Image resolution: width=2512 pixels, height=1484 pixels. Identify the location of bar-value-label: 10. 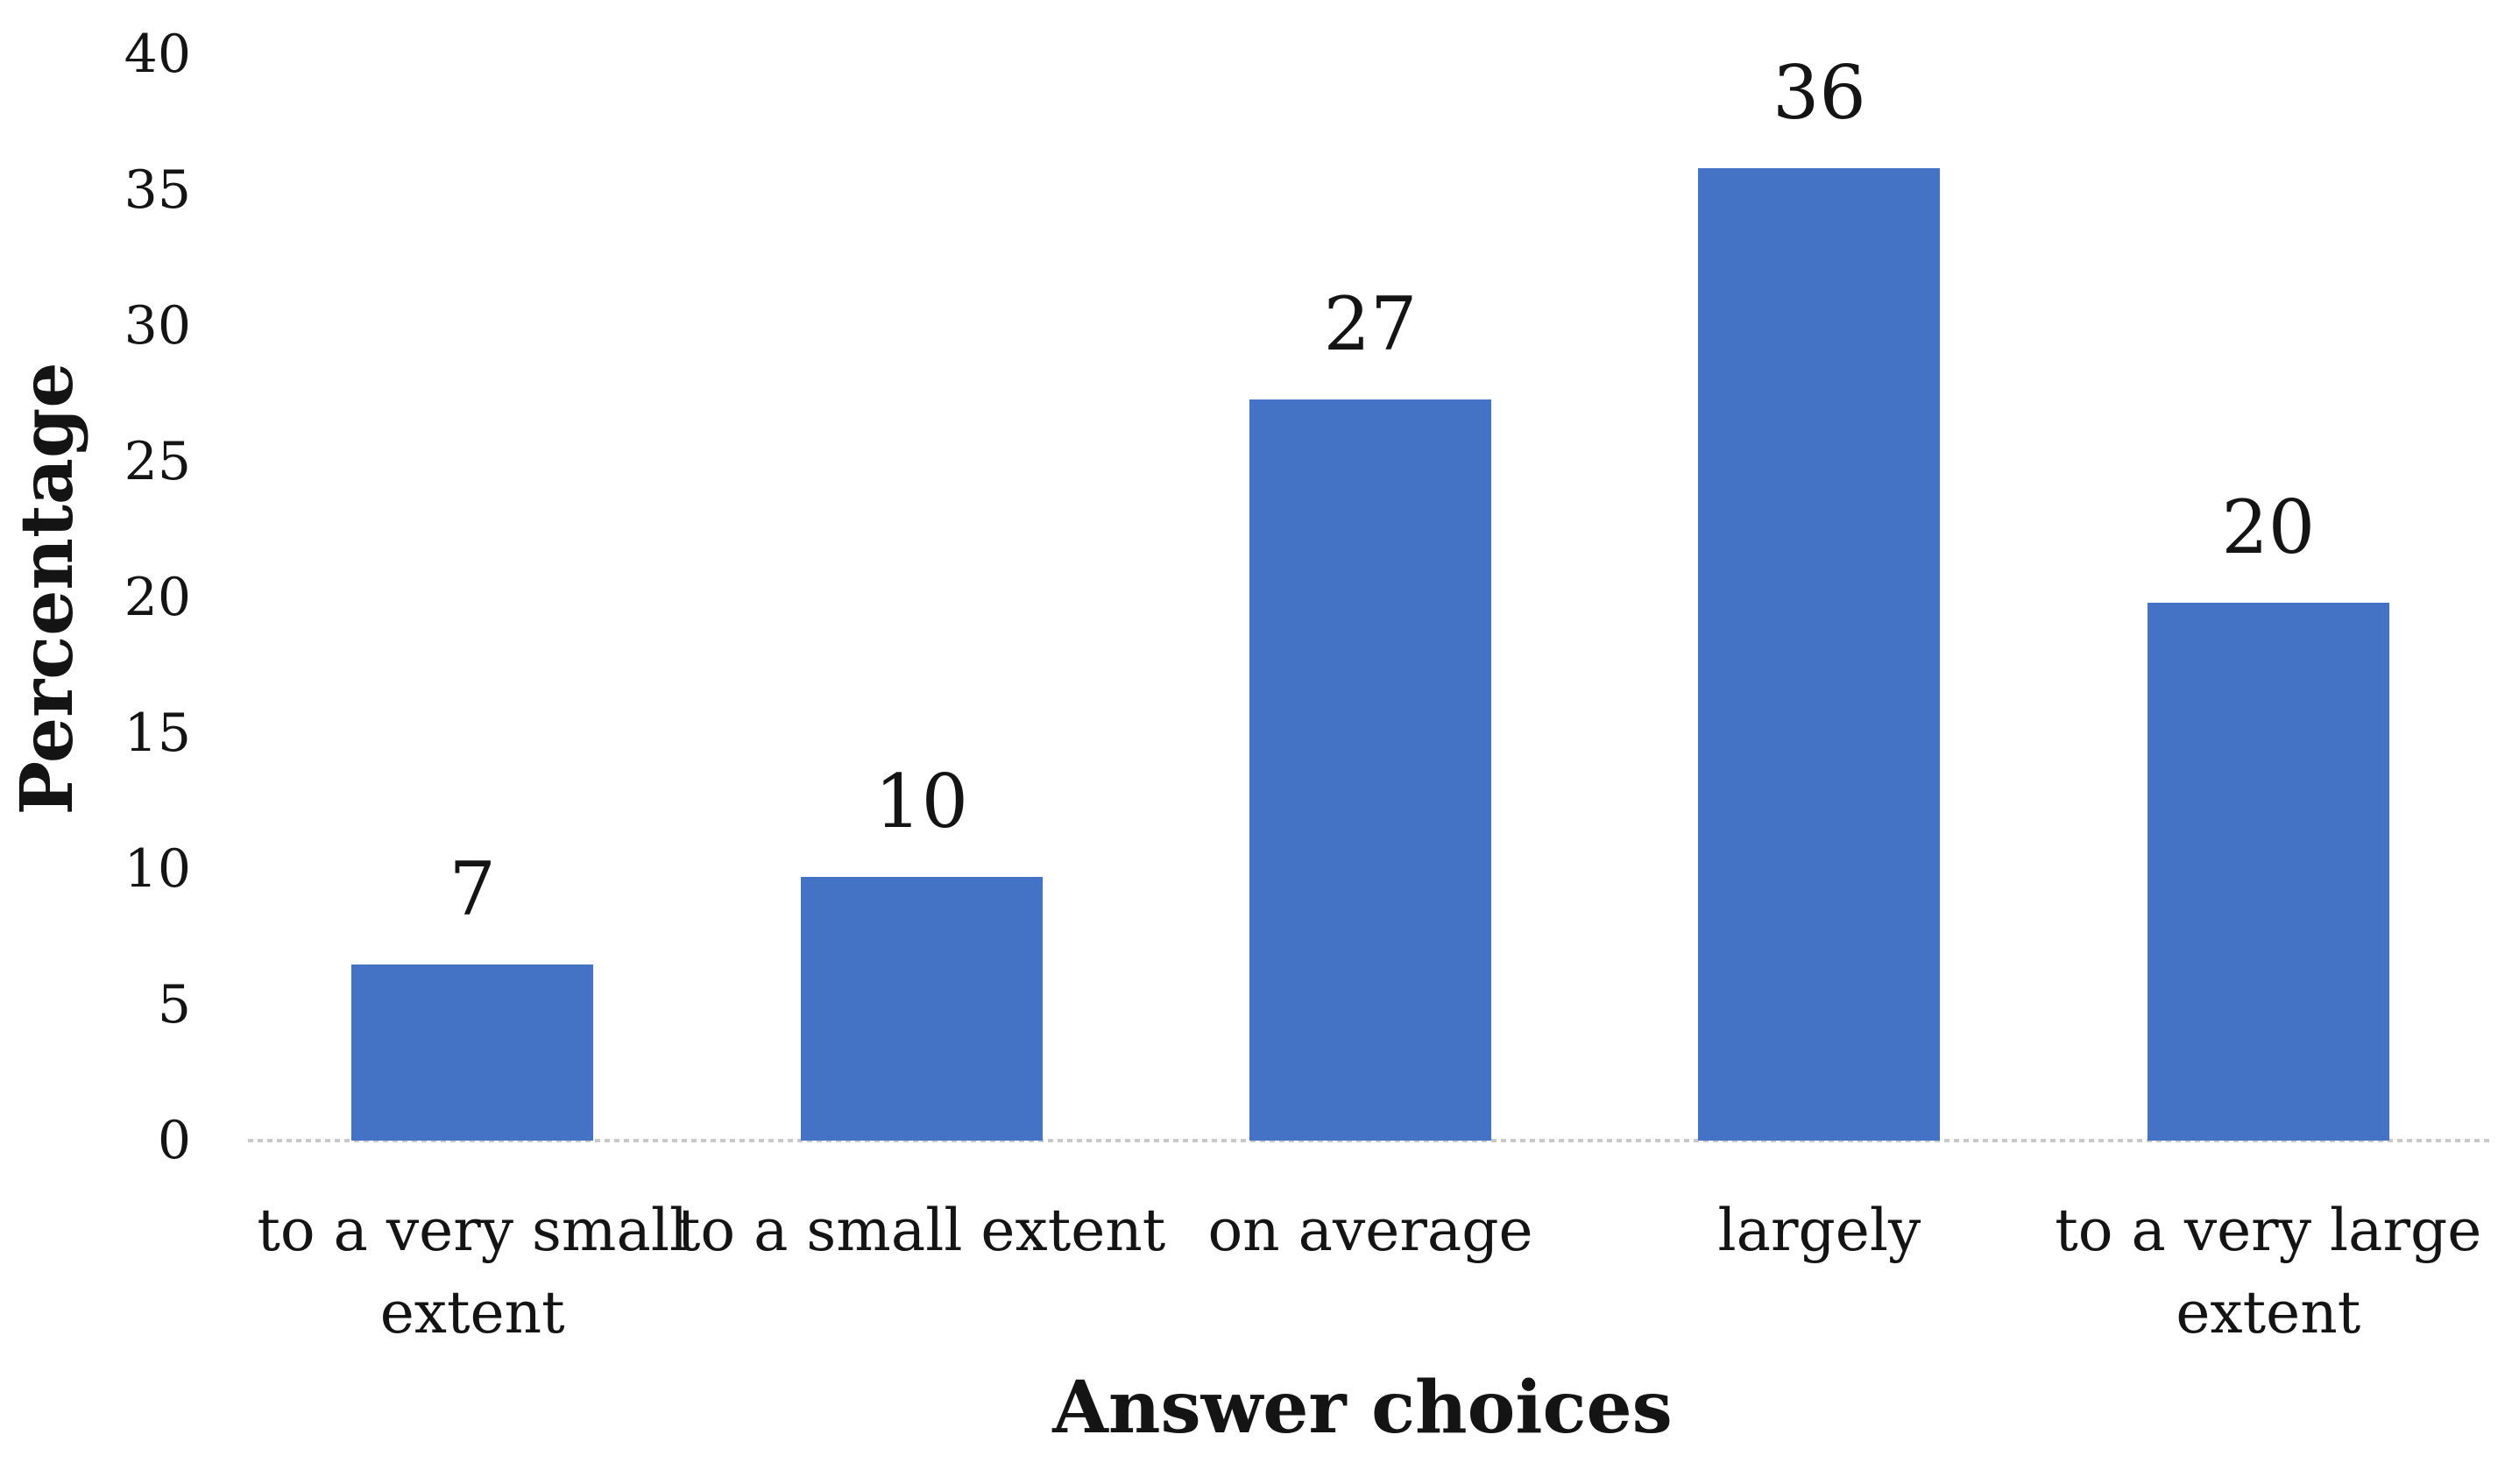
(921, 802).